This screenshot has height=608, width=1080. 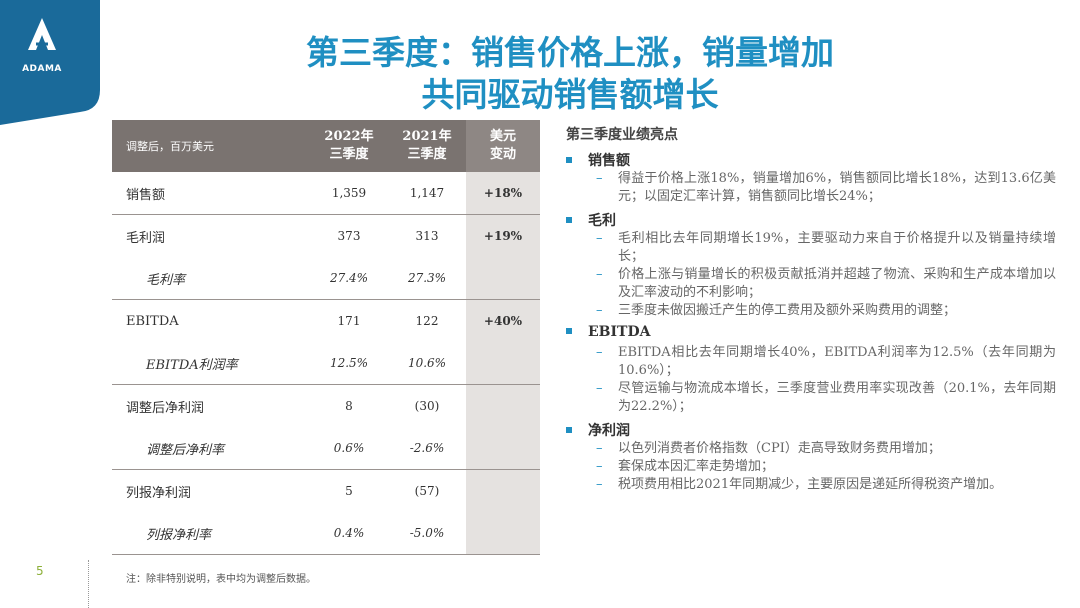 I want to click on title-line-1: 第三季度：销售价格上涨，销量增加, so click(x=570, y=52).